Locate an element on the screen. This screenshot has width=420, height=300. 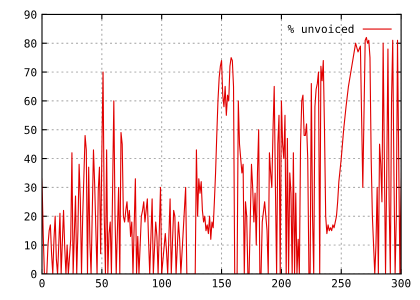
x-tick-label: 0 is located at coordinates (42, 283).